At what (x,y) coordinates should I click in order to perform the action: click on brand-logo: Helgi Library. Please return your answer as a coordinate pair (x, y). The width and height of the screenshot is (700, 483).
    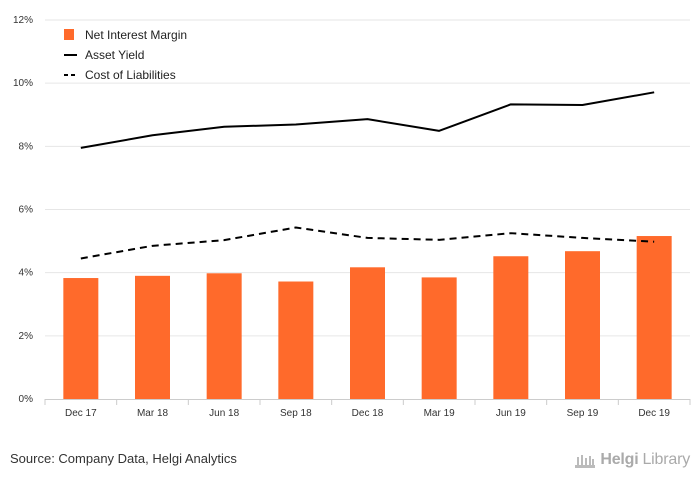
    Looking at the image, I should click on (632, 460).